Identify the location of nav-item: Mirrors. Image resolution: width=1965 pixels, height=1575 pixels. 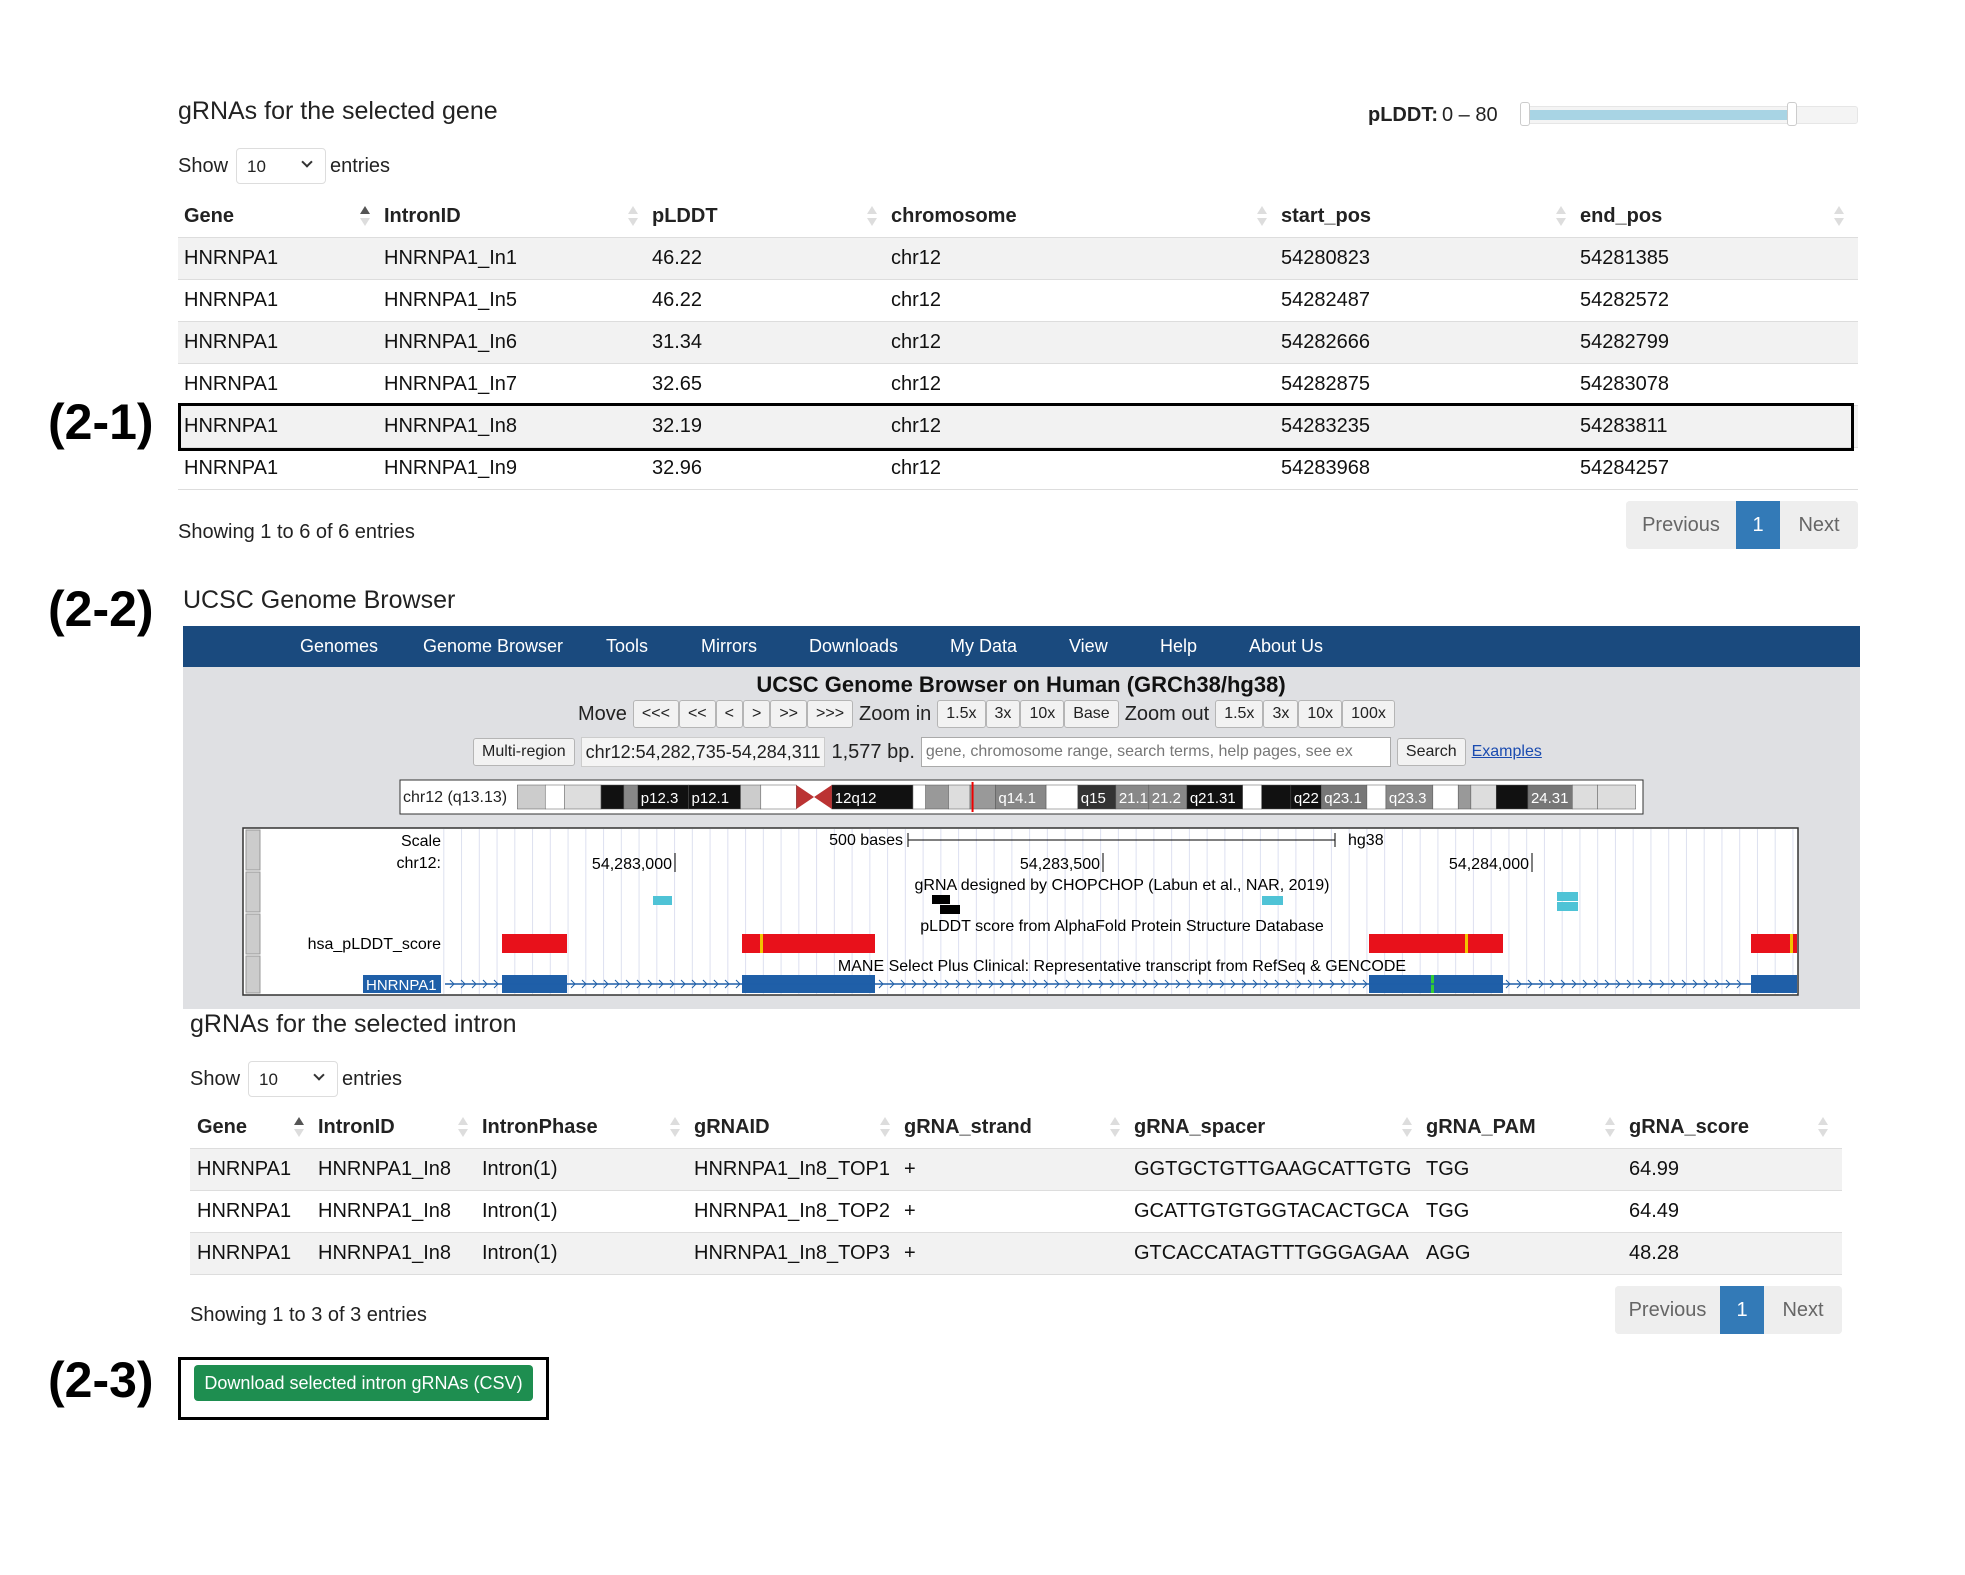
(729, 646).